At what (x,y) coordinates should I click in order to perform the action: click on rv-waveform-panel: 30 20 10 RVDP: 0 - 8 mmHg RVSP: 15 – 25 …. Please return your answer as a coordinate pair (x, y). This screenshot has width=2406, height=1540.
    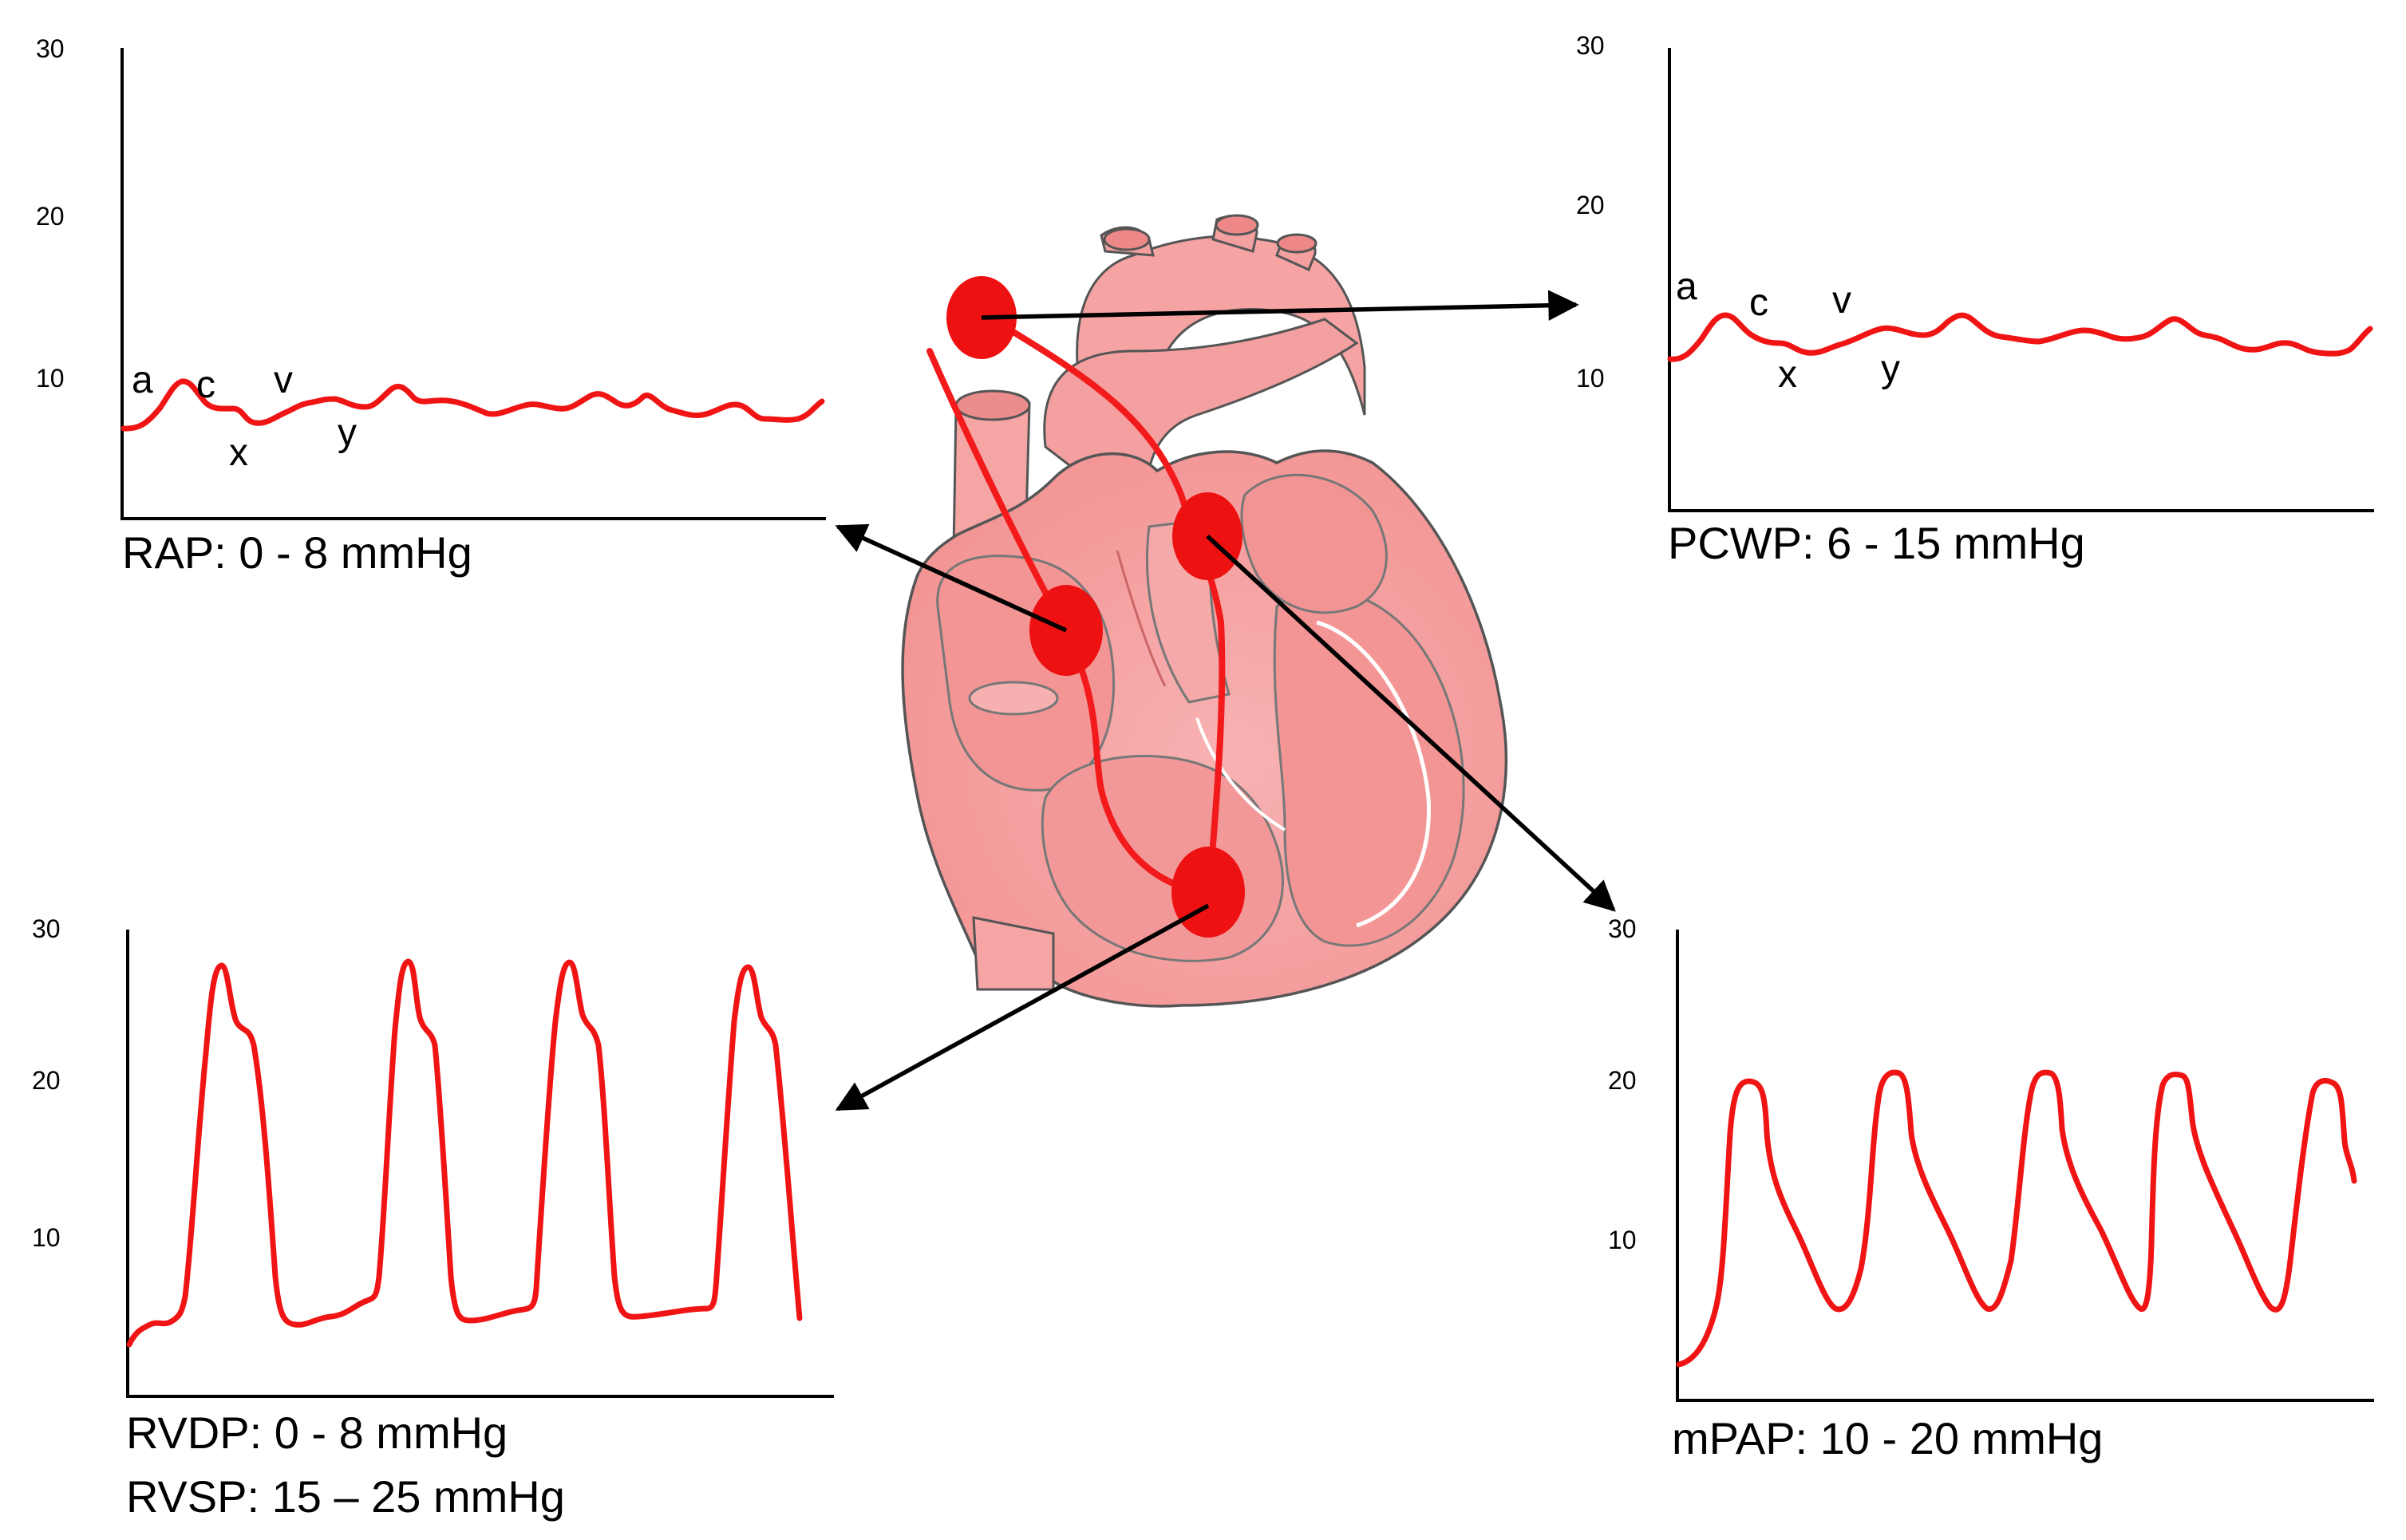
    Looking at the image, I should click on (433, 1218).